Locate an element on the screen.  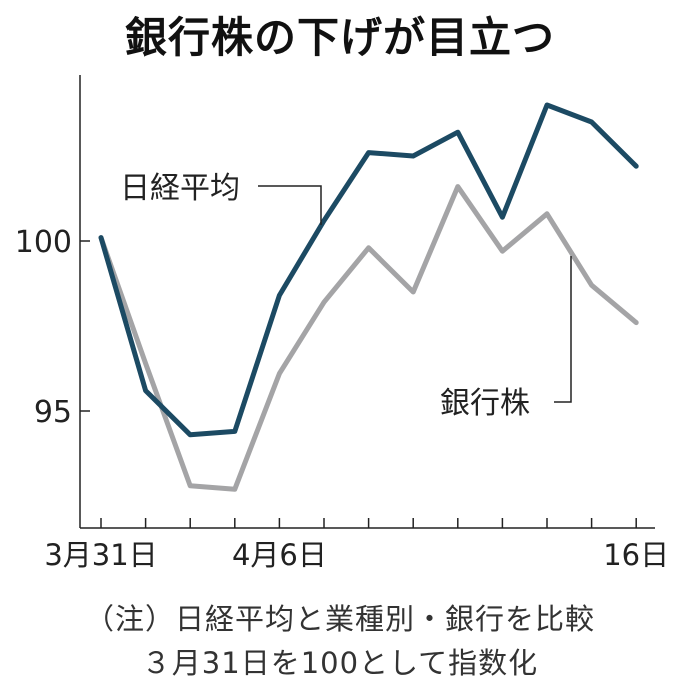
x-tick-label: 4月6日 is located at coordinates (279, 555).